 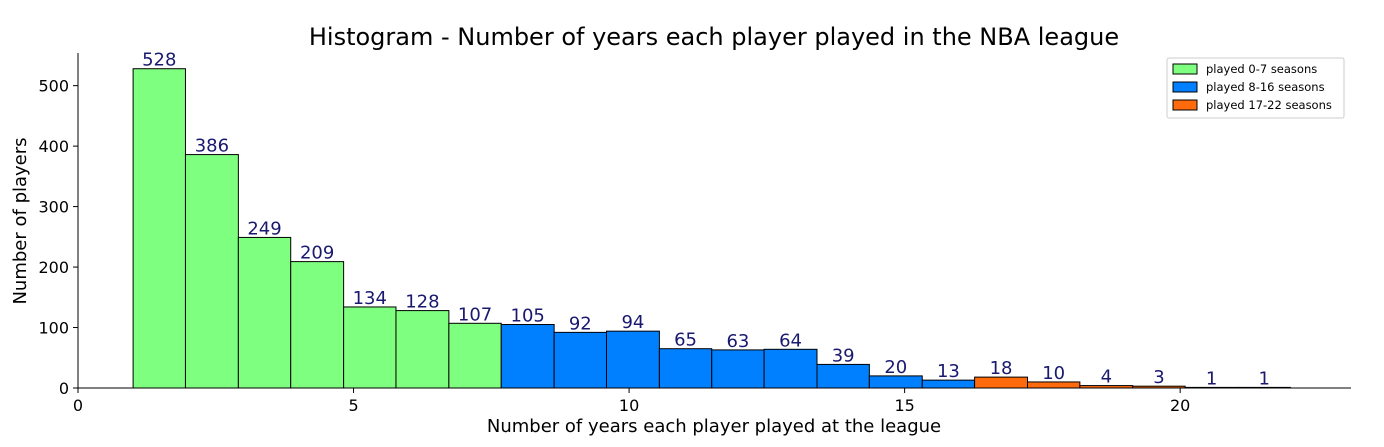 I want to click on bar-value-label: 4, so click(x=1106, y=377).